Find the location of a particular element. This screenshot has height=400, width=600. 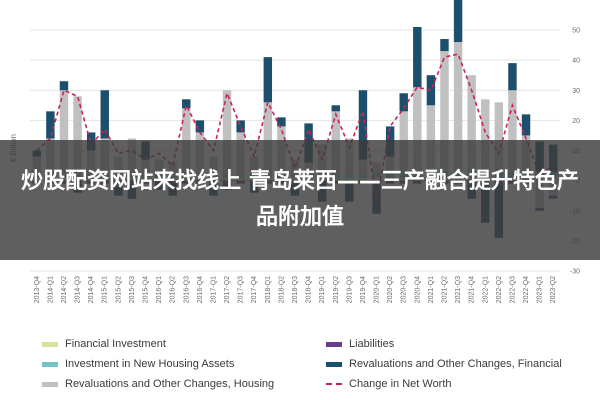

y-tick-label: 30 is located at coordinates (576, 91).